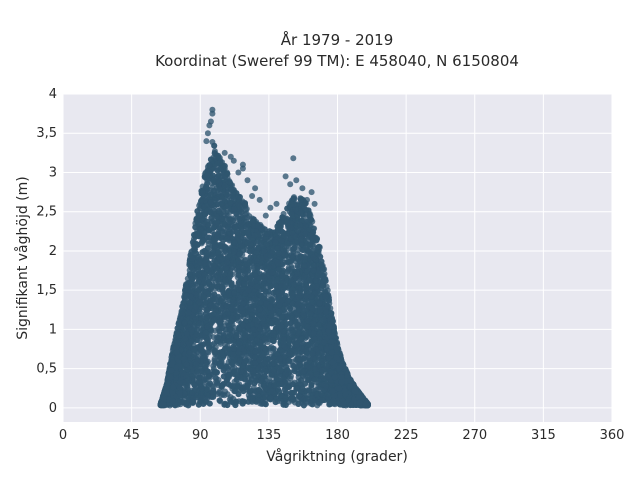 The height and width of the screenshot is (480, 640). Describe the element at coordinates (337, 39) in the screenshot. I see `chart-title-line1: År 1979 - 2019` at that location.